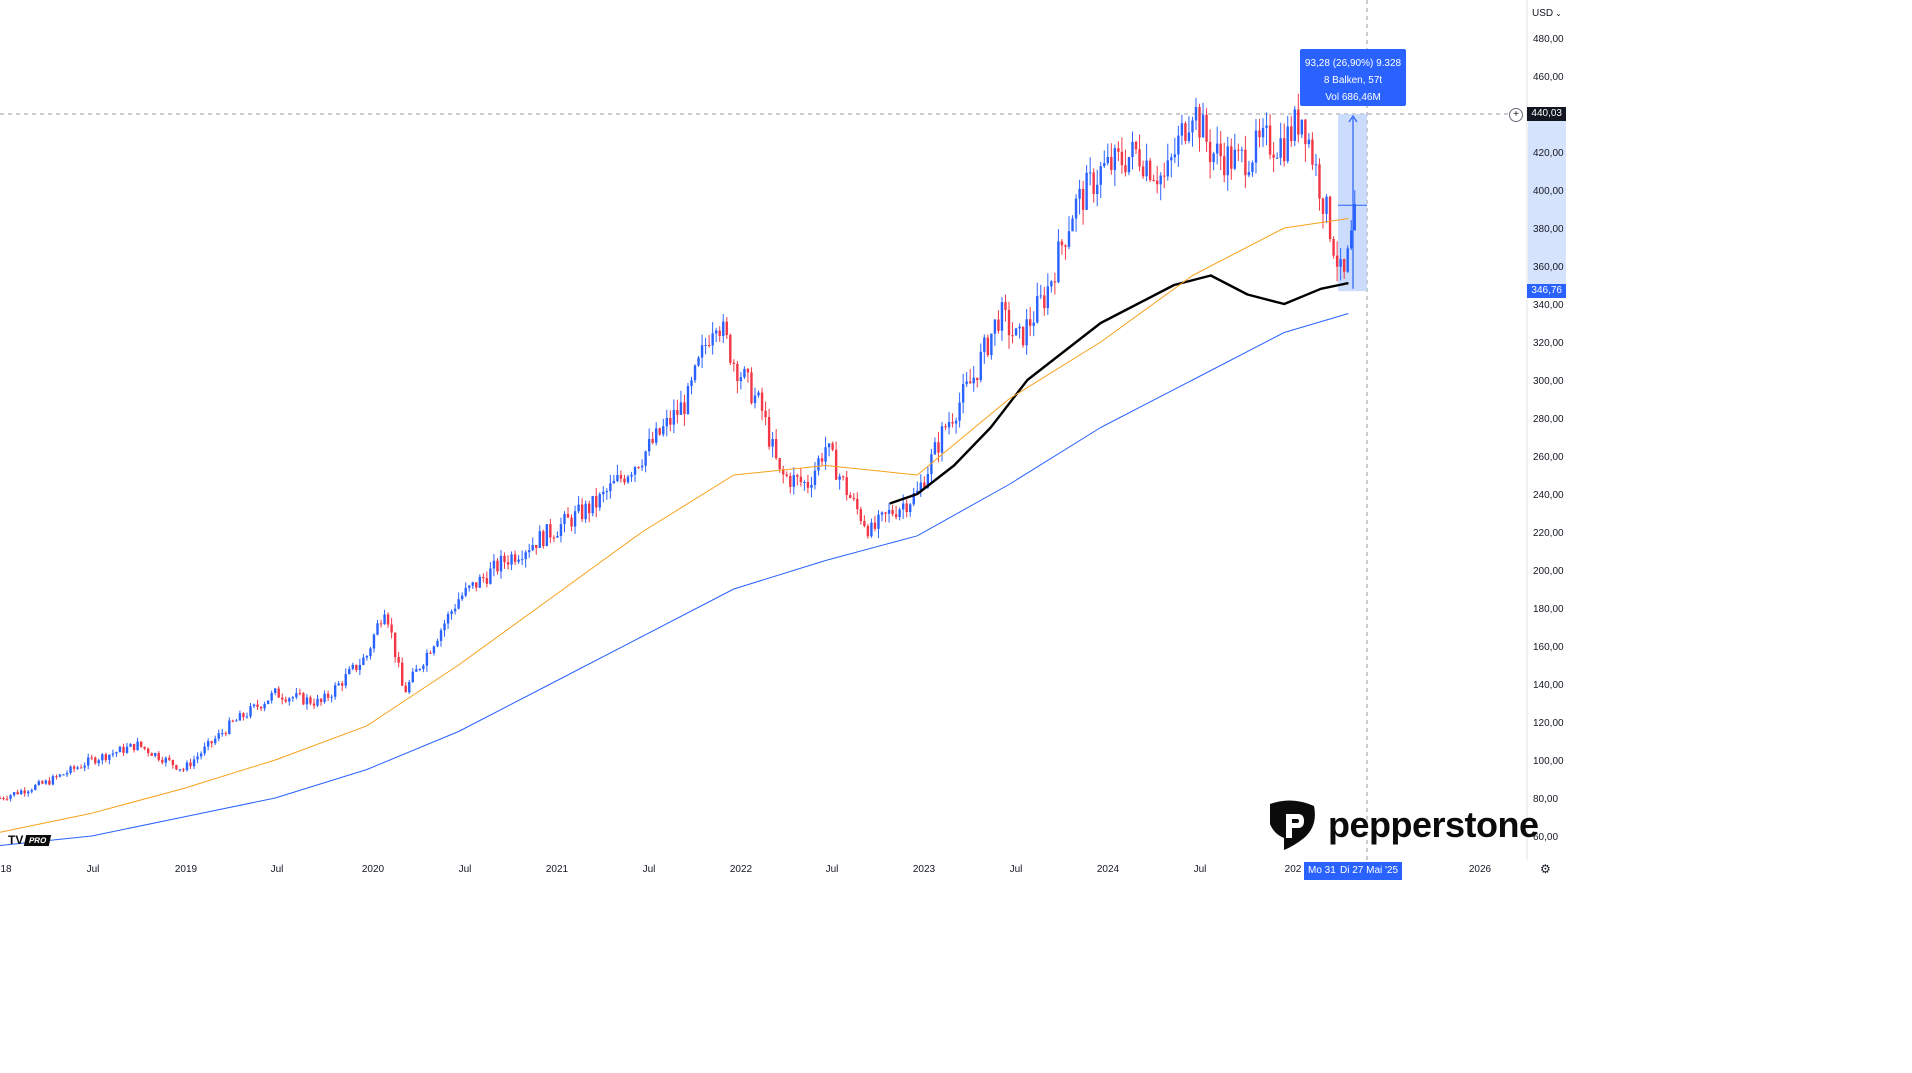  What do you see at coordinates (1548, 267) in the screenshot?
I see `y-tick-label: 360,00` at bounding box center [1548, 267].